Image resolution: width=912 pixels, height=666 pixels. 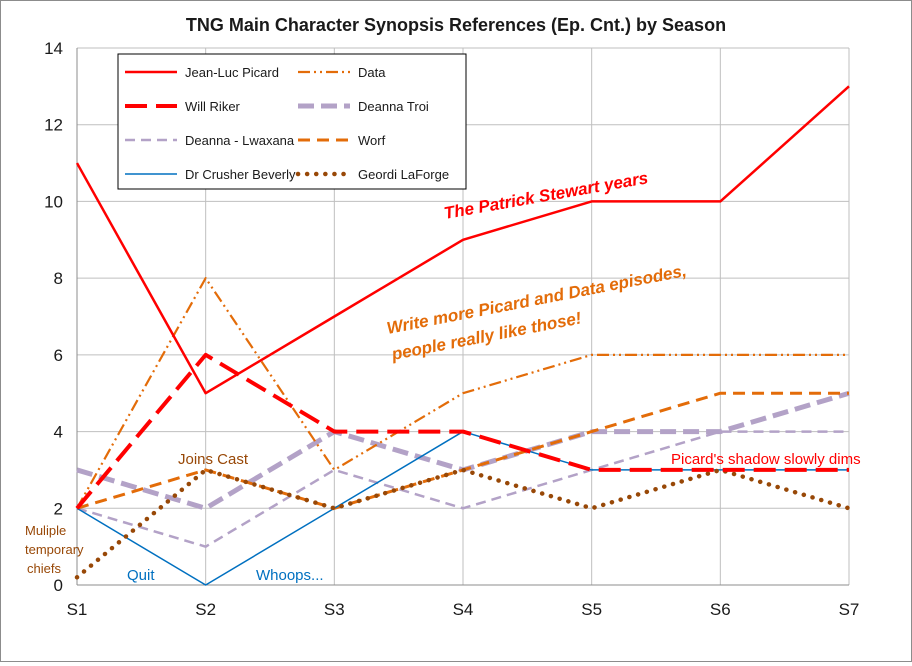 What do you see at coordinates (591, 609) in the screenshot?
I see `x-tick-label: S5` at bounding box center [591, 609].